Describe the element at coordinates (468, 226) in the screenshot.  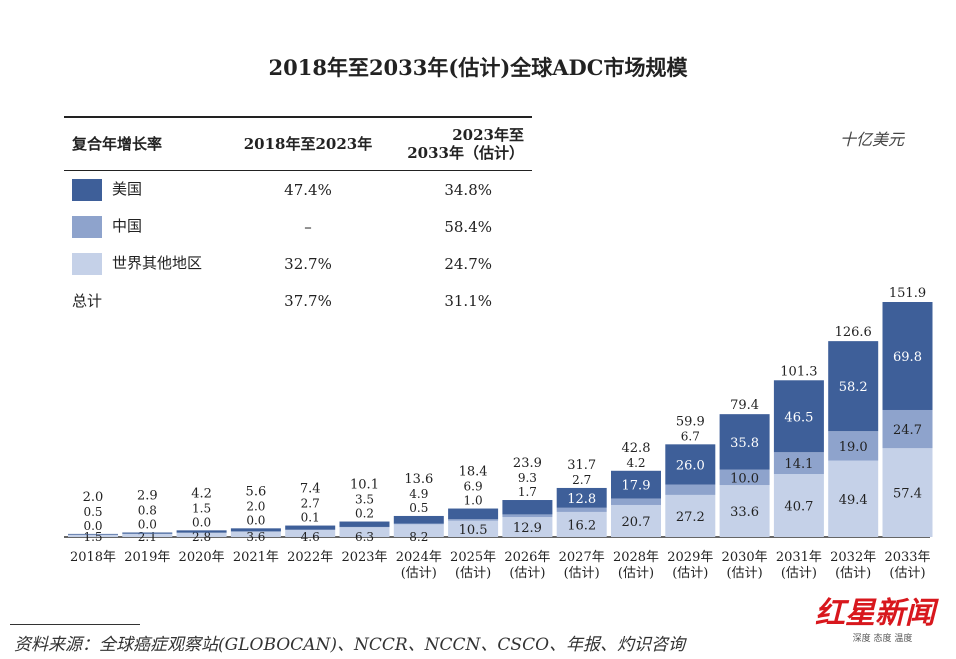
I see `cagr-2023-2033: 58.4%` at that location.